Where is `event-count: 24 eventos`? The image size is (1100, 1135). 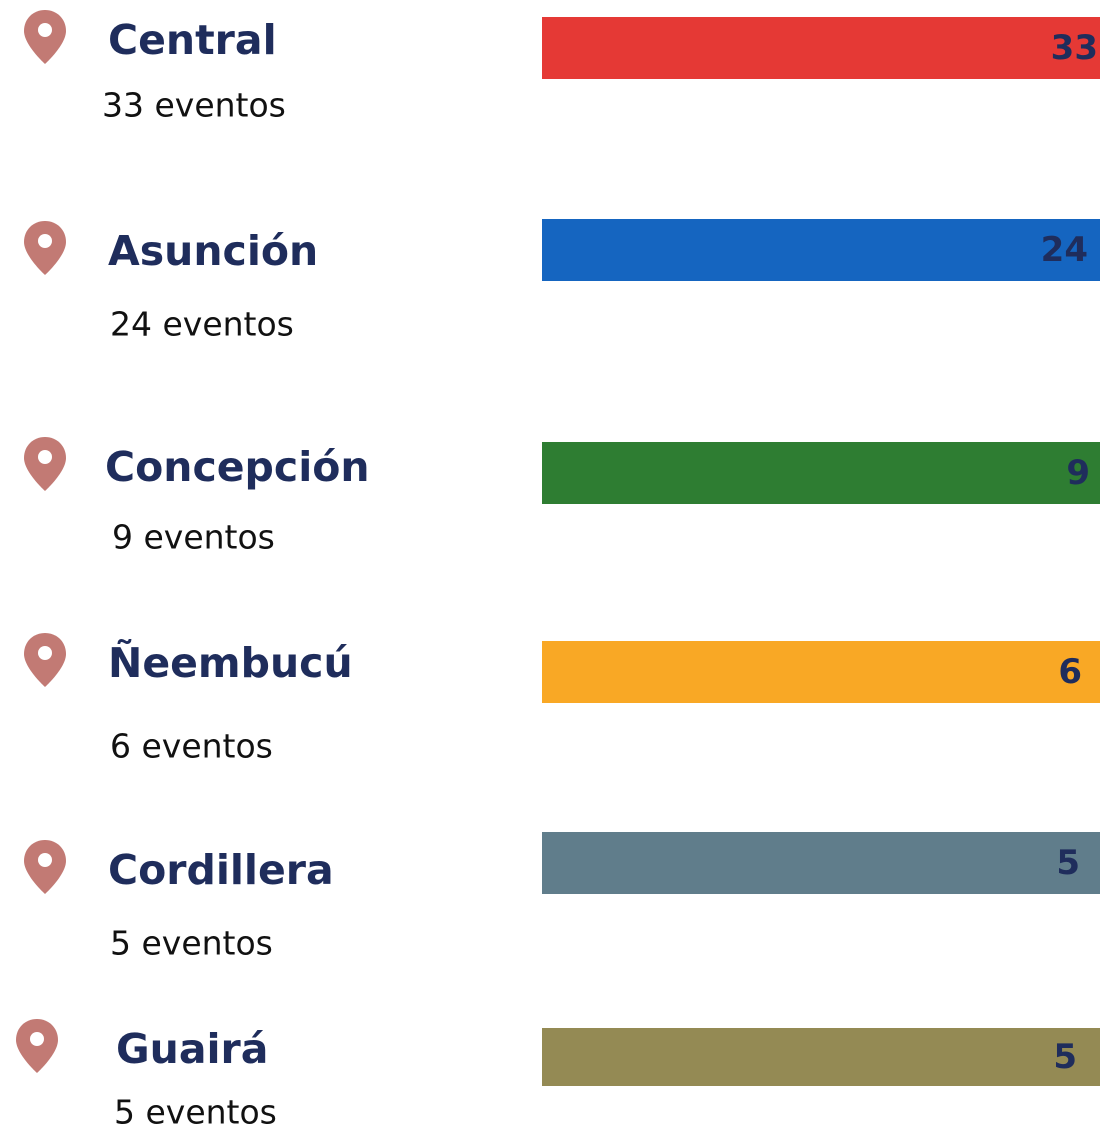 event-count: 24 eventos is located at coordinates (202, 324).